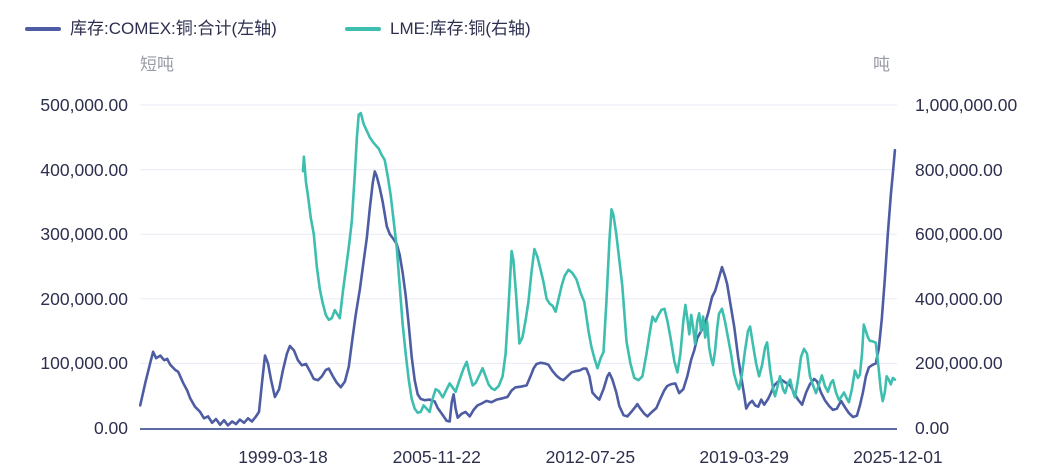 The height and width of the screenshot is (472, 1059). I want to click on legend-item-comex: 库存:COMEX:铜:合计(左轴), so click(151, 29).